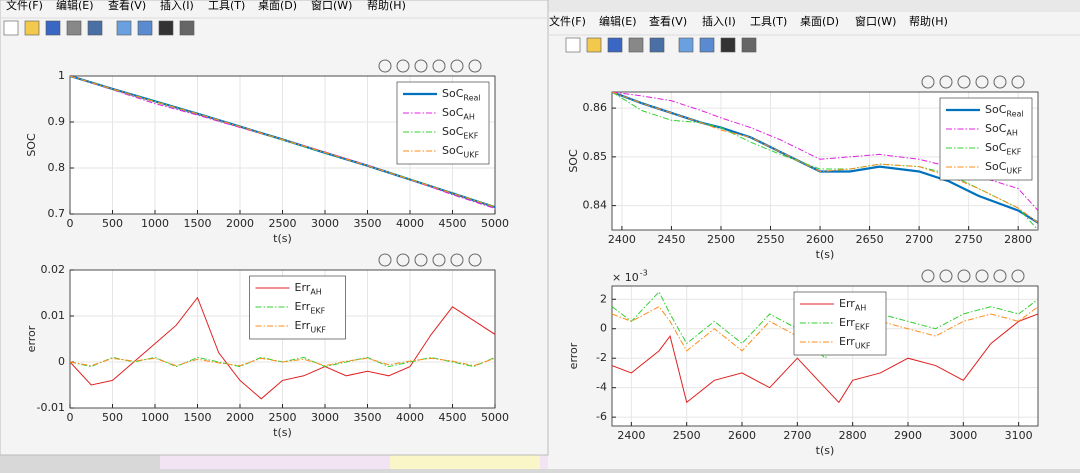  Describe the element at coordinates (31, 338) in the screenshot. I see `y-axis-label: error` at that location.